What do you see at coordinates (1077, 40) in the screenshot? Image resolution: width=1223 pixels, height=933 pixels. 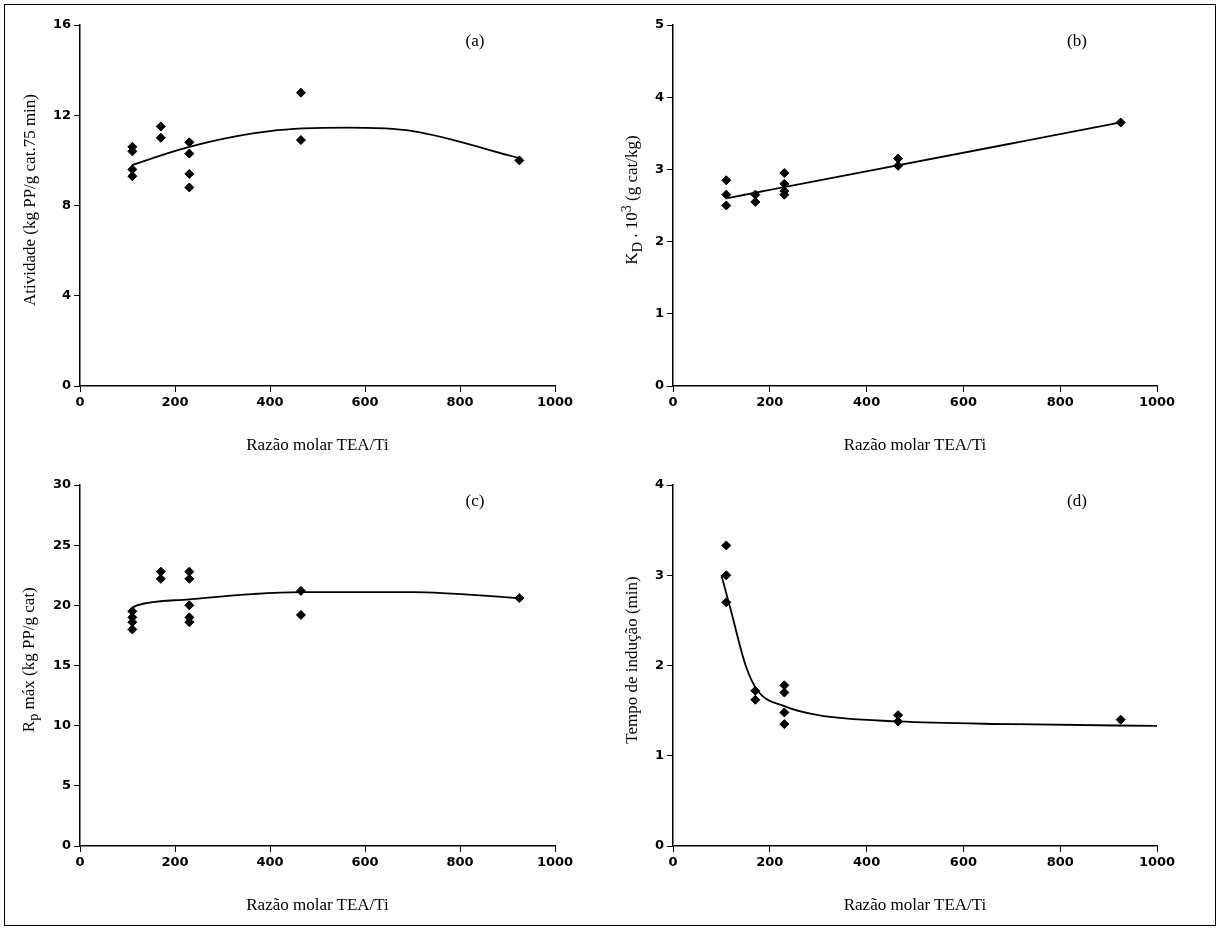 I see `annotation: (b)` at bounding box center [1077, 40].